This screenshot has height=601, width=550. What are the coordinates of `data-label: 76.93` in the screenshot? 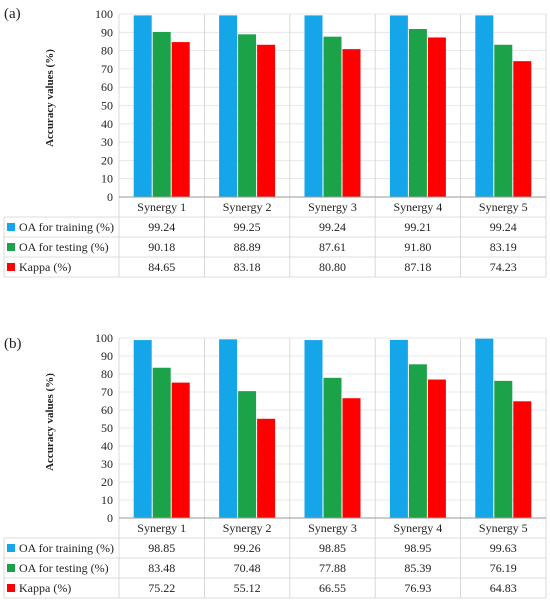 It's located at (417, 588).